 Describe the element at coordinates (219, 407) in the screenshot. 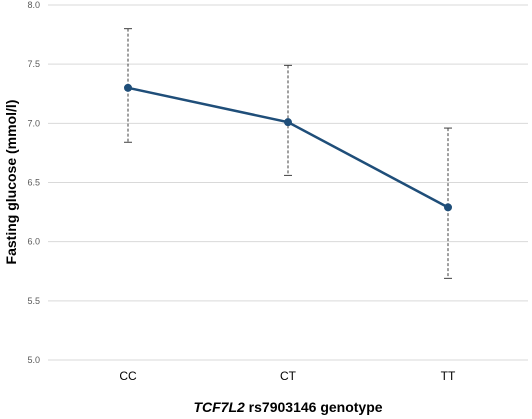

I see `x-axis-title-gene: TCF7L2` at that location.